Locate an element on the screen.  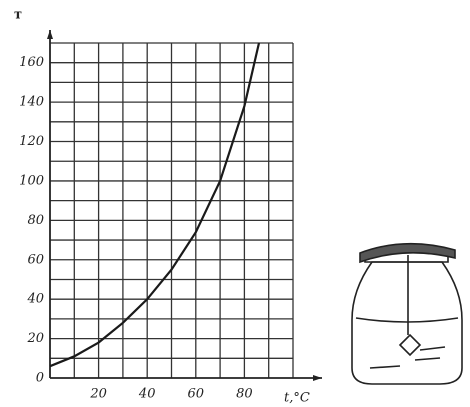
sediment is located at coordinates (407, 357).